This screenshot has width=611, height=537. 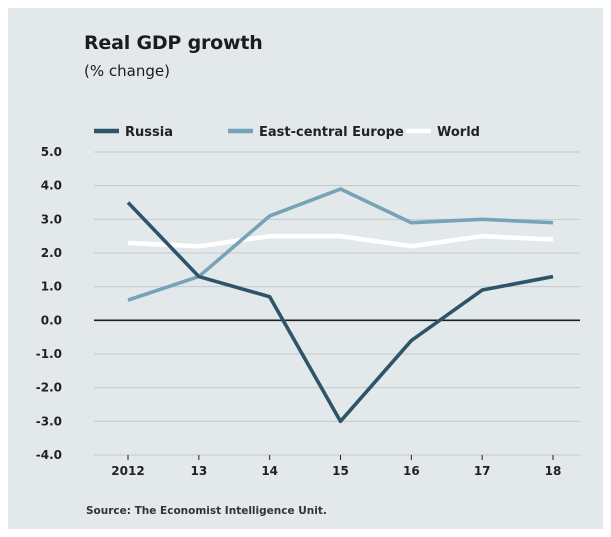 What do you see at coordinates (198, 471) in the screenshot?
I see `x-tick-label: 13` at bounding box center [198, 471].